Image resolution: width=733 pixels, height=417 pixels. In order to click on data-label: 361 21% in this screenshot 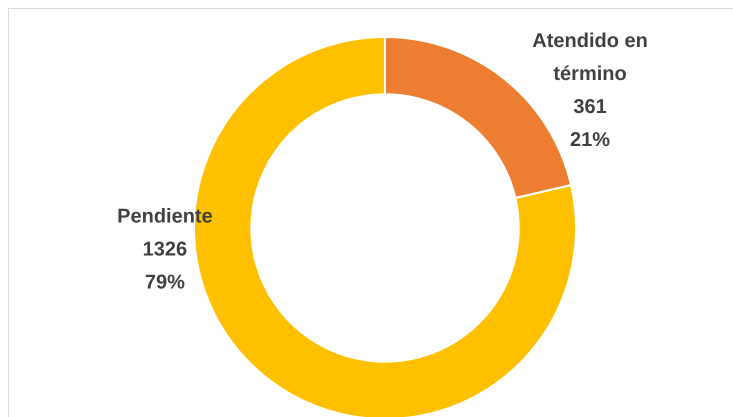, I will do `click(590, 124)`.